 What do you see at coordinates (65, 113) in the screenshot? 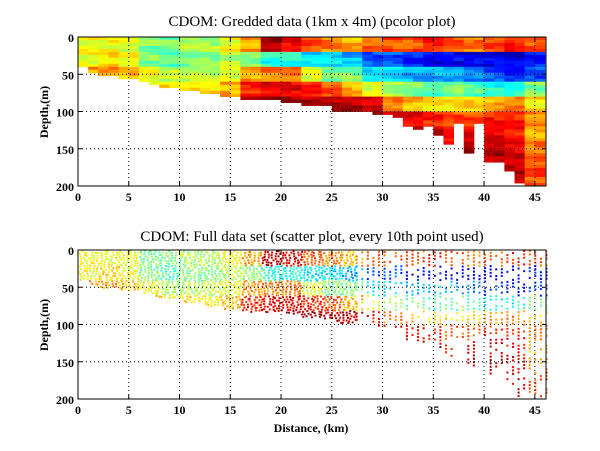
I see `y-tick-label: 100` at bounding box center [65, 113].